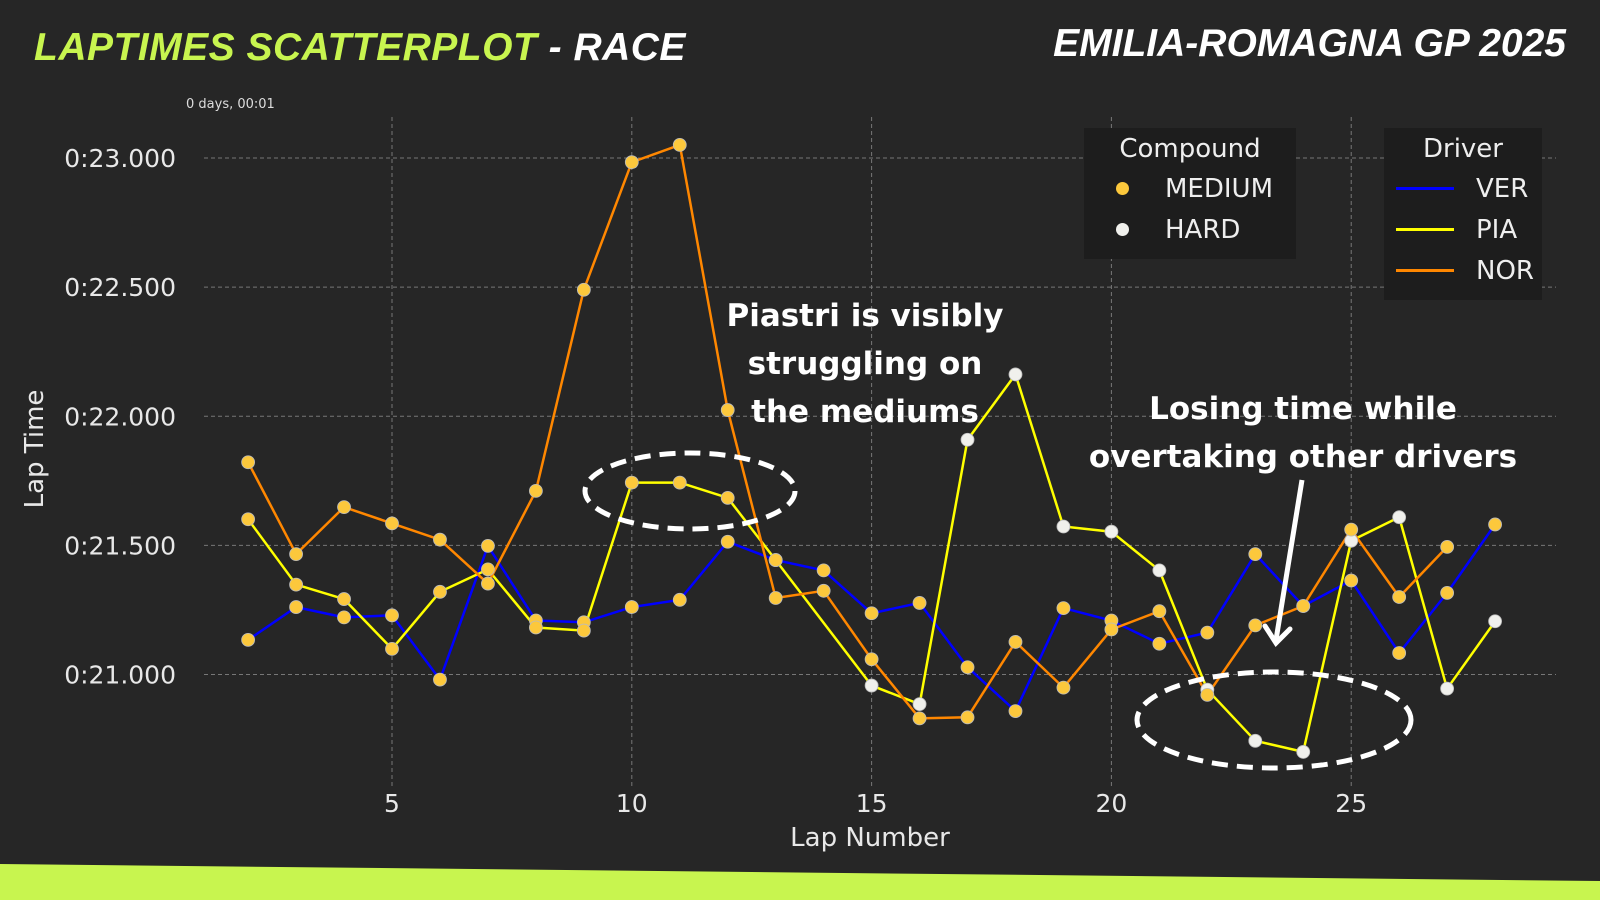 This screenshot has height=900, width=1600. What do you see at coordinates (1122, 229) in the screenshot?
I see `hard-dot-icon` at bounding box center [1122, 229].